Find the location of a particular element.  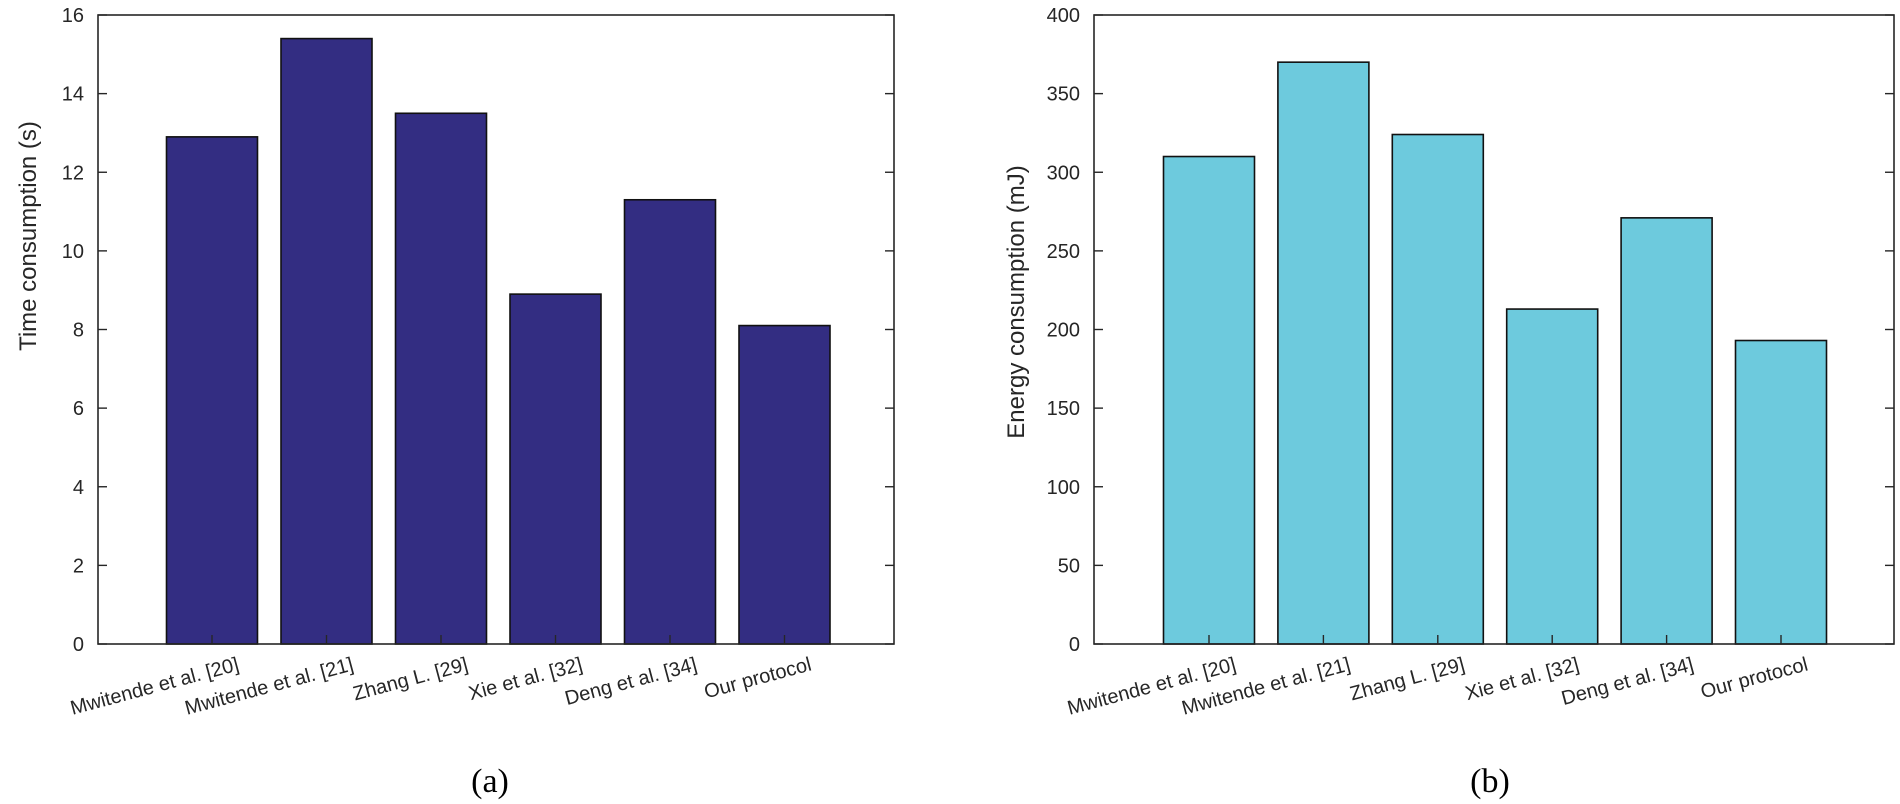

y-tick-label: 10 is located at coordinates (73, 252).